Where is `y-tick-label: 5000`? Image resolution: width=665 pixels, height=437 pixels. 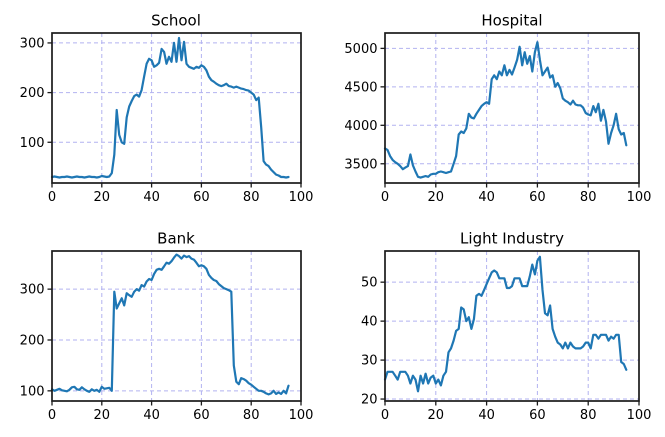
y-tick-label: 5000 is located at coordinates (360, 49).